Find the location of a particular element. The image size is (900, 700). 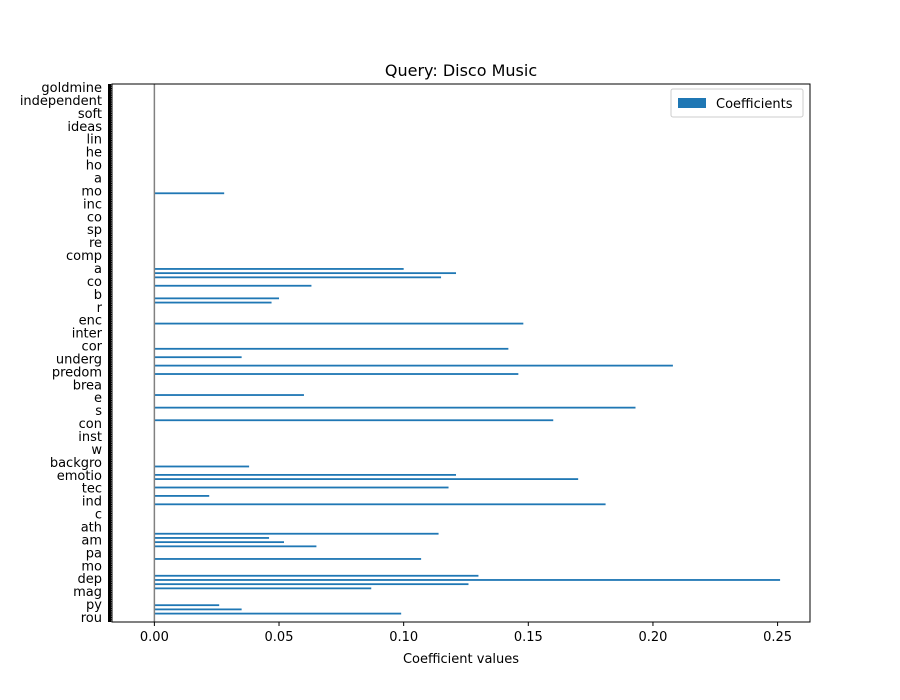

y-tick-label: r is located at coordinates (100, 308).